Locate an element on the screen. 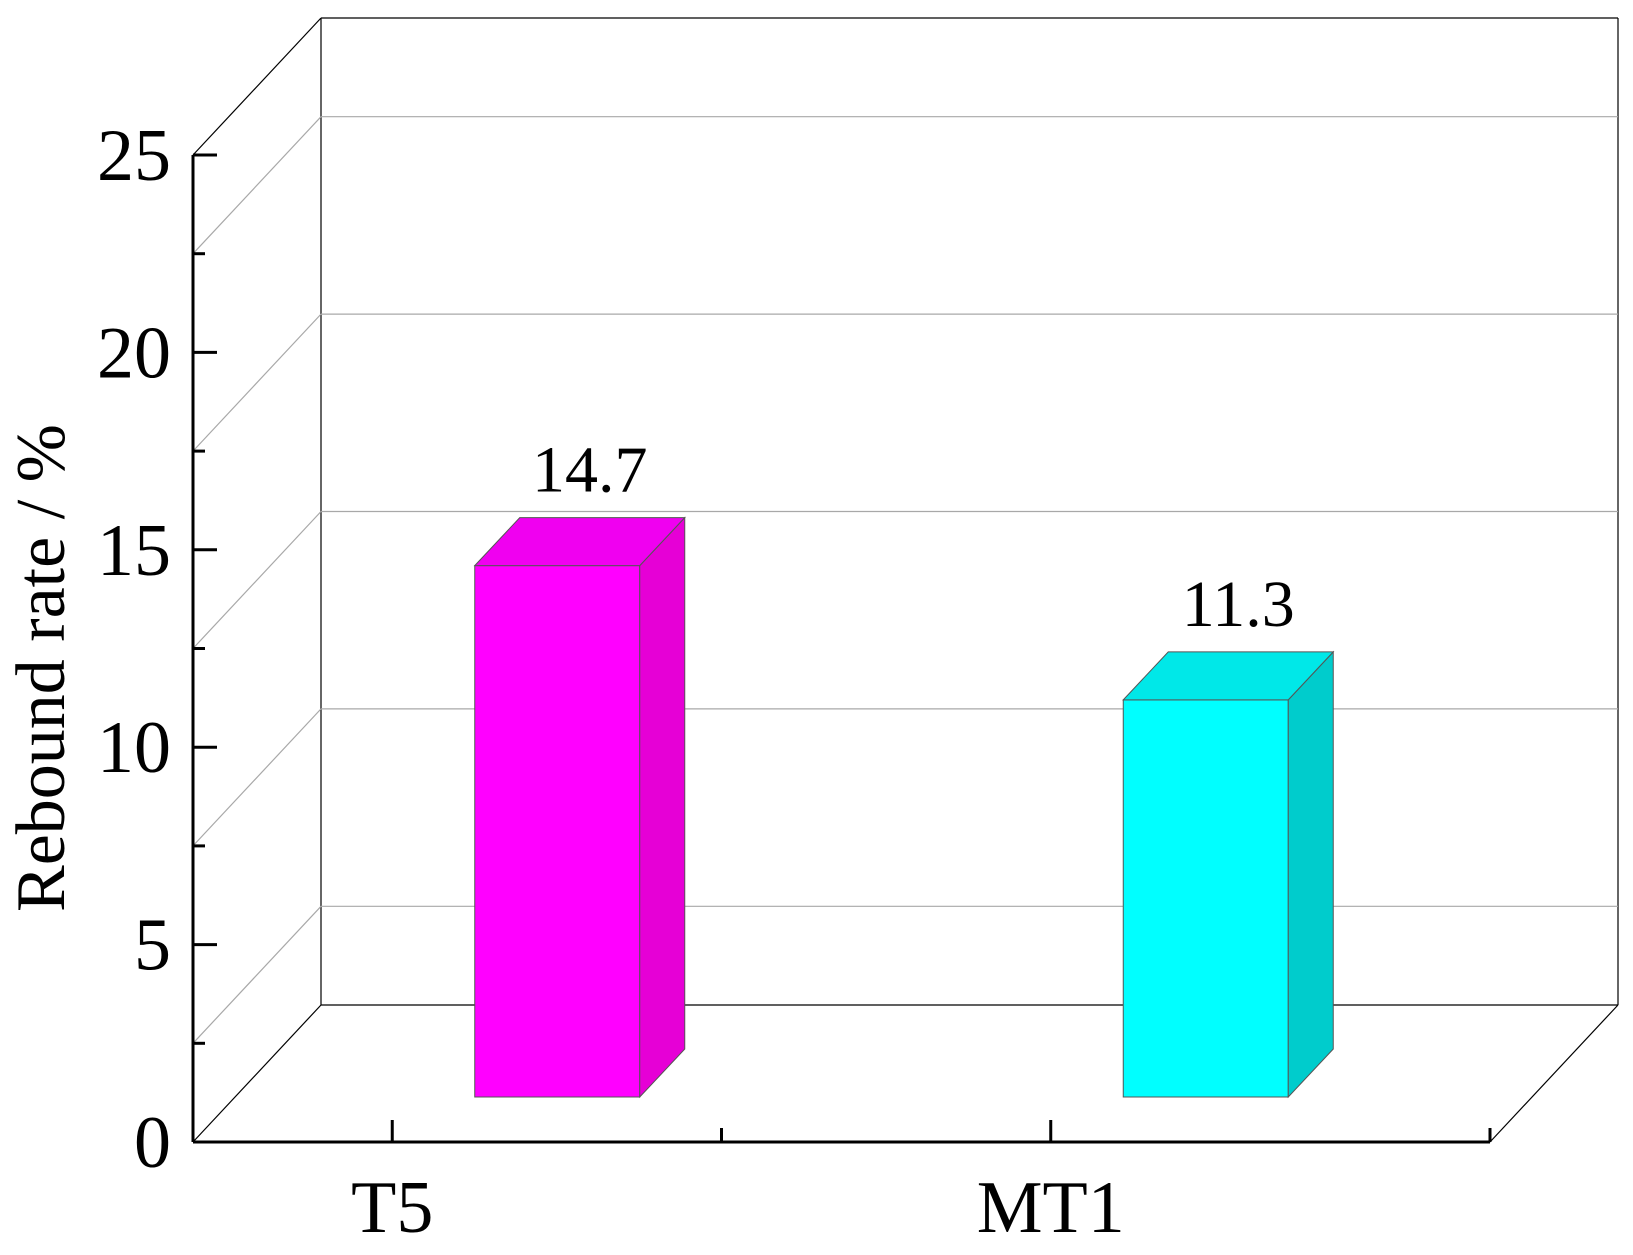 Image resolution: width=1633 pixels, height=1255 pixels. y-tick-label: 25 is located at coordinates (134, 156).